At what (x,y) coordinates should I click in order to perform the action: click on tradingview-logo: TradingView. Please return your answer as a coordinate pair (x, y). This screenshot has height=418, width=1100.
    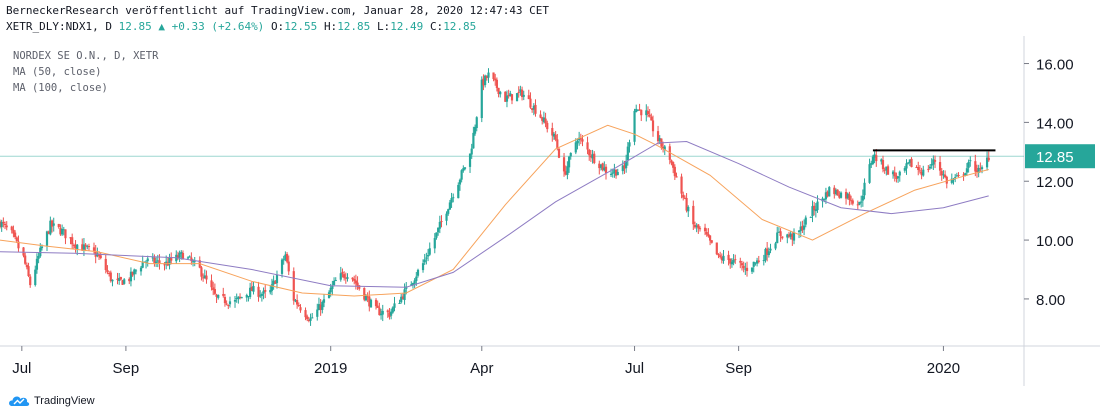
    Looking at the image, I should click on (51, 401).